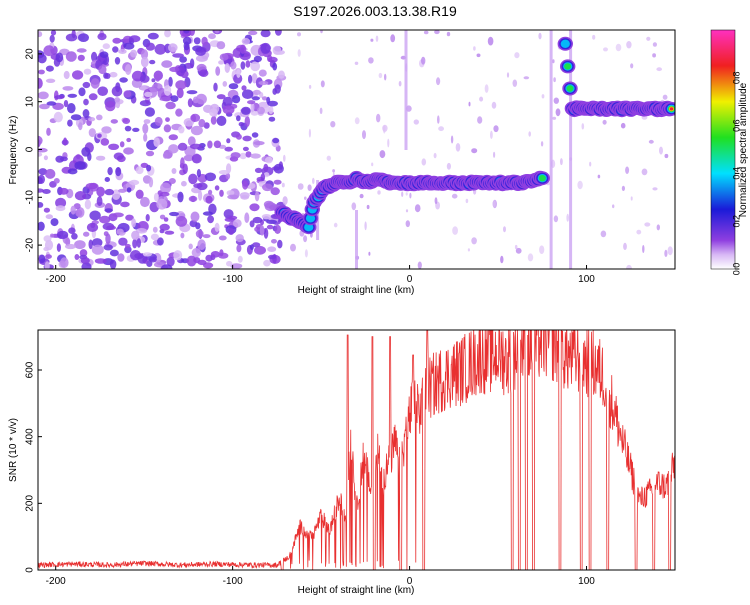 The height and width of the screenshot is (605, 750). Describe the element at coordinates (570, 88) in the screenshot. I see `band-cell` at that location.